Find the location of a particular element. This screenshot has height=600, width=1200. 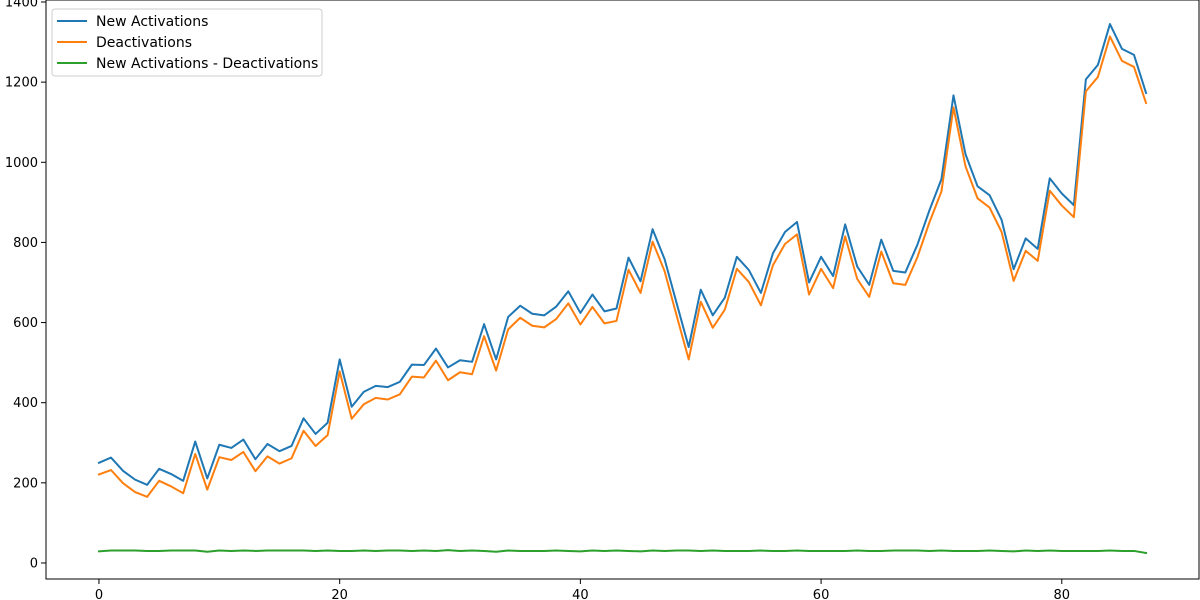

y-tick-label-0: 0 is located at coordinates (34, 563).